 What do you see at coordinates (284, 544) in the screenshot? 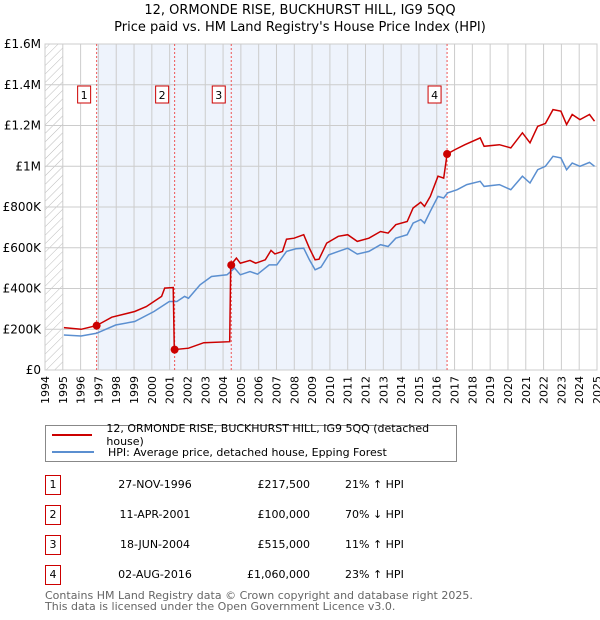
I see `sale-price: £515,000` at bounding box center [284, 544].